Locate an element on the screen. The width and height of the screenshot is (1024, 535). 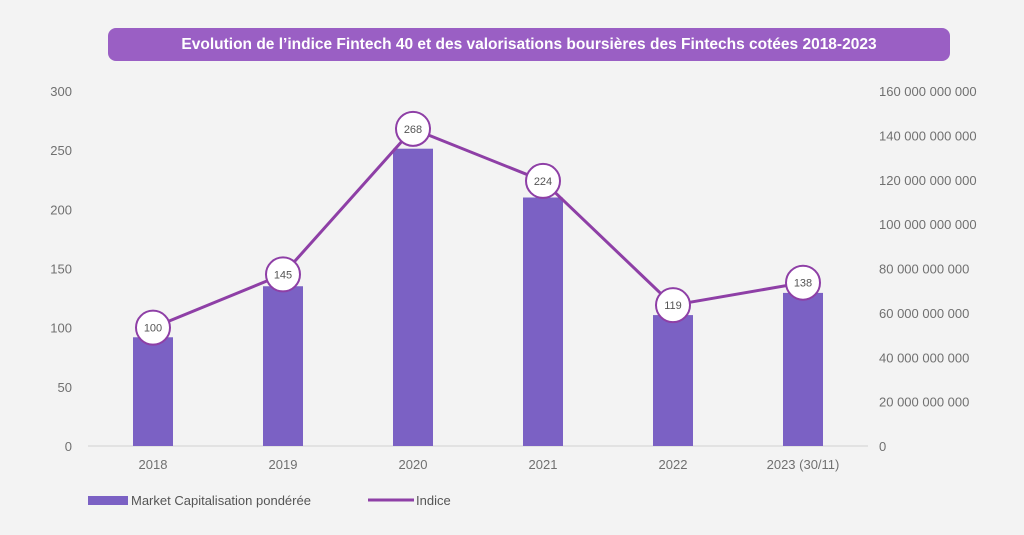
right-tick-label: 100 000 000 000 is located at coordinates (928, 224).